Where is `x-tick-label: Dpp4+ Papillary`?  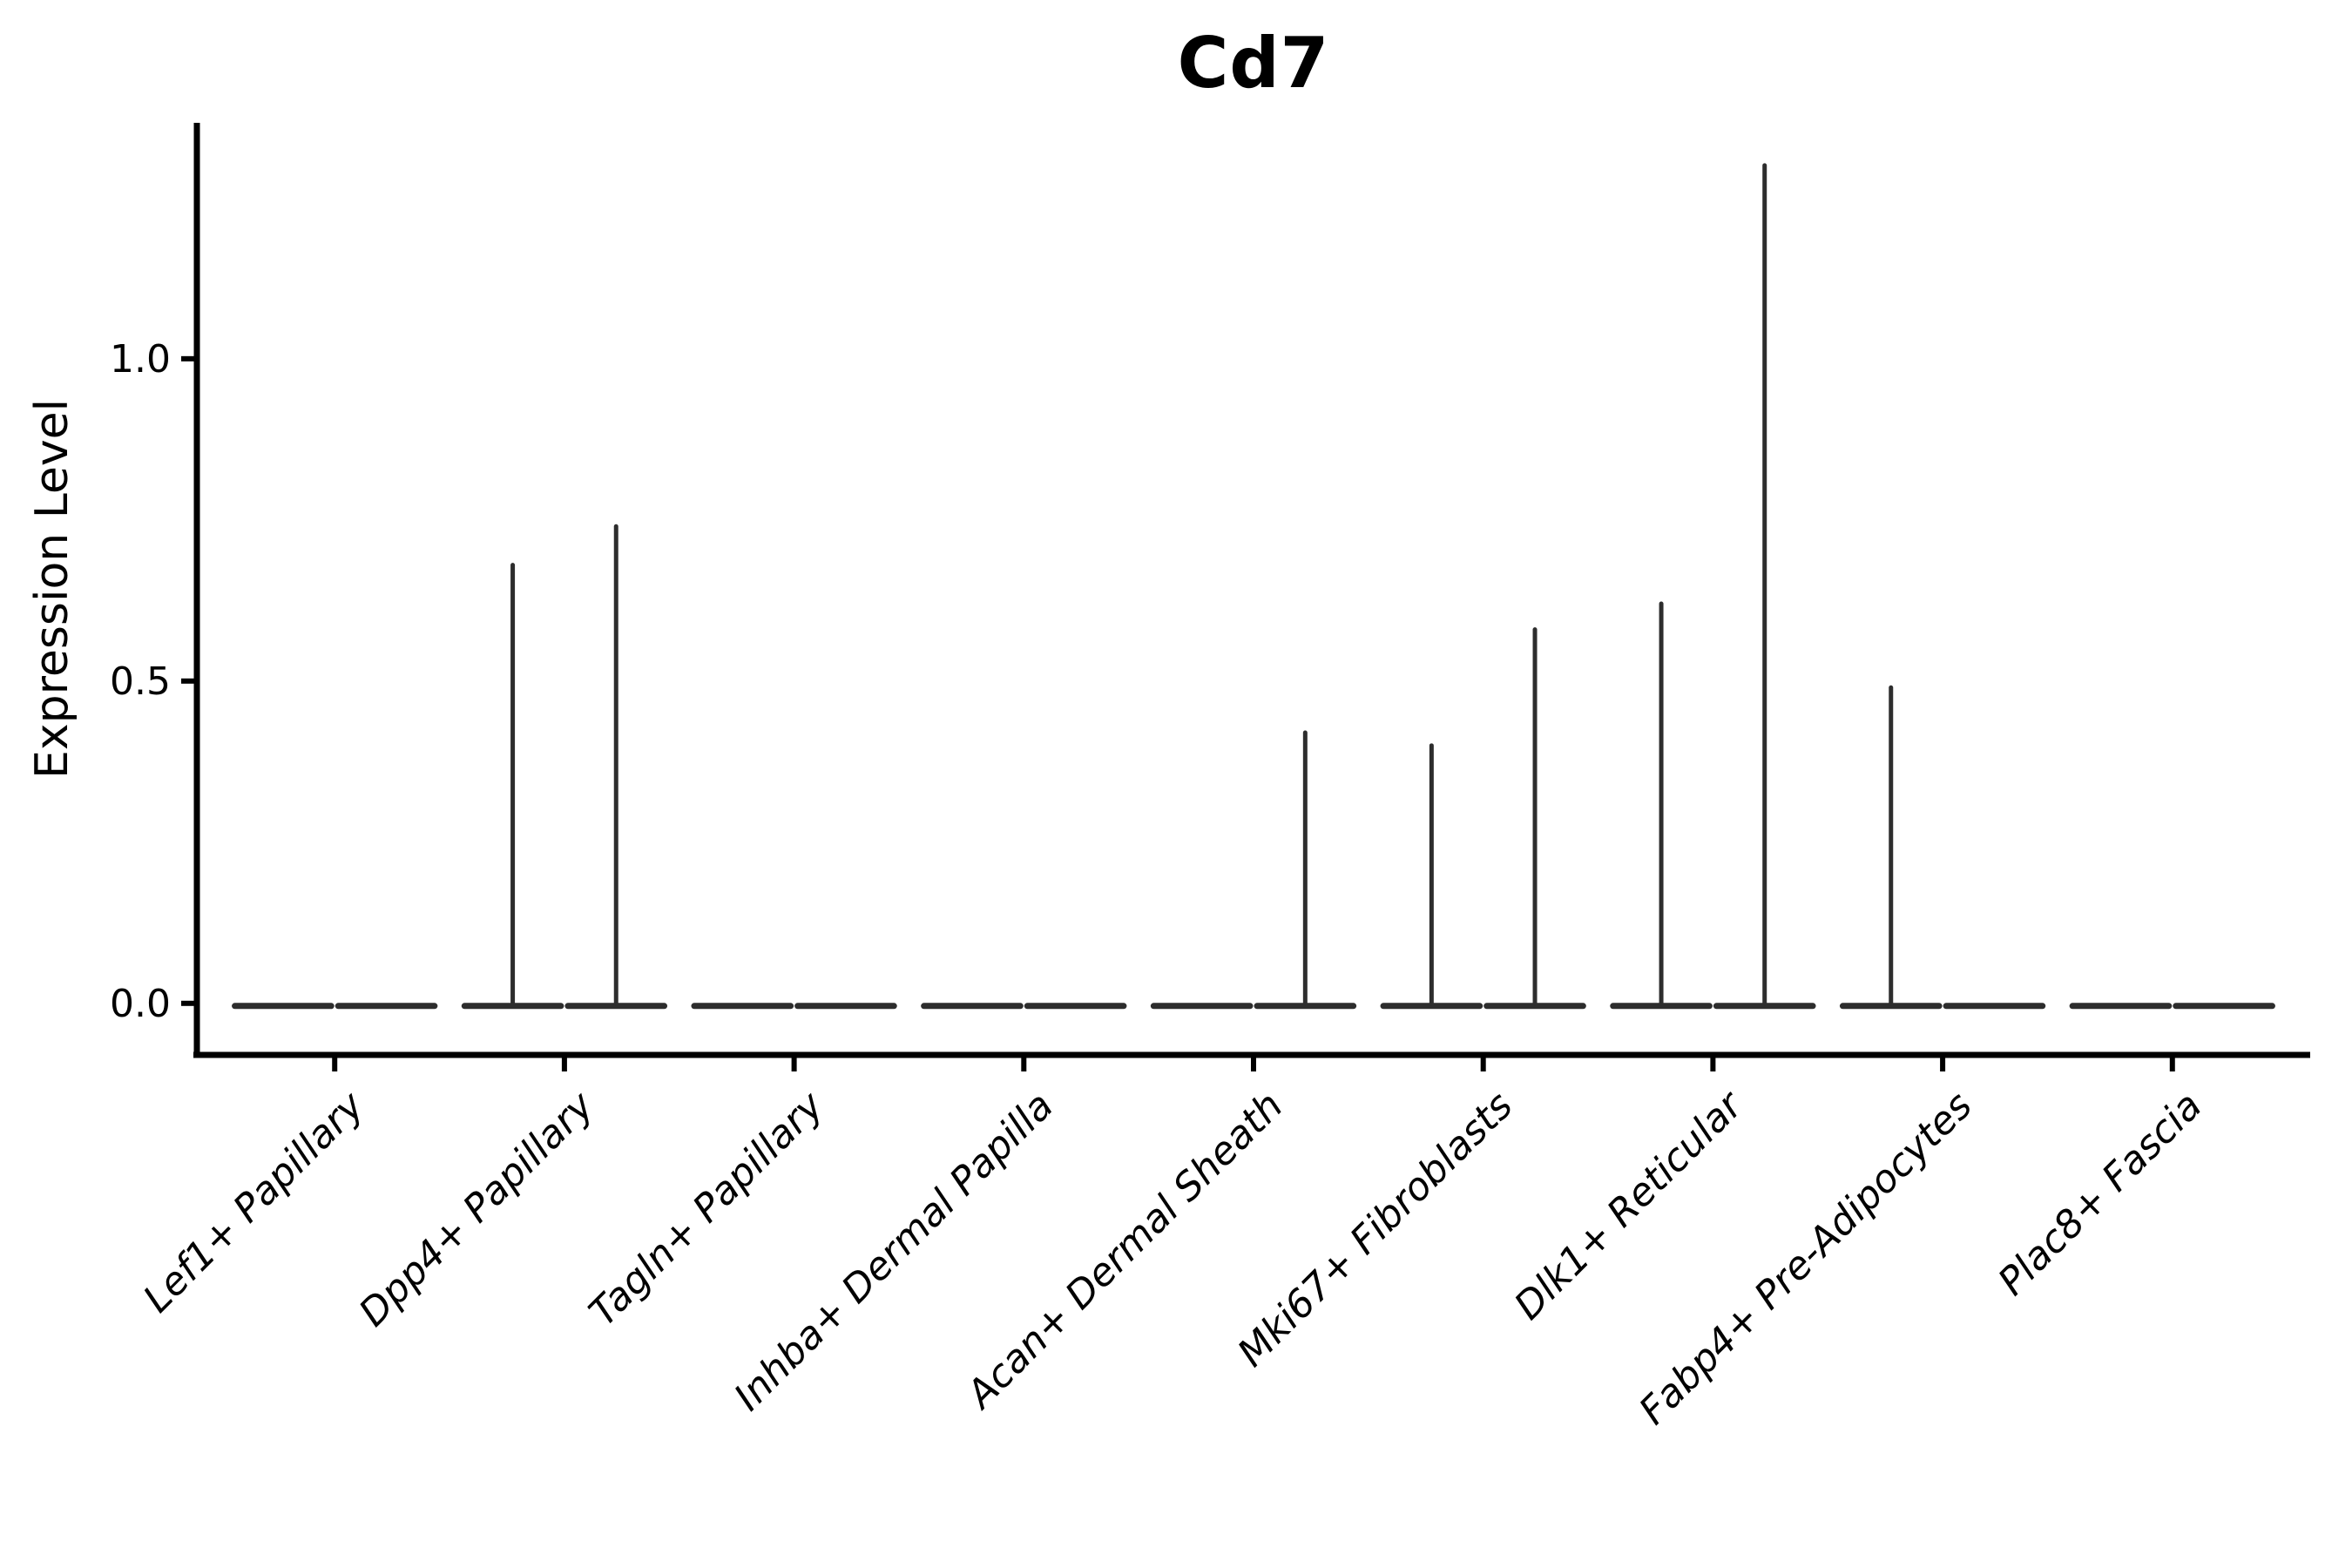
x-tick-label: Dpp4+ Papillary is located at coordinates (477, 1209).